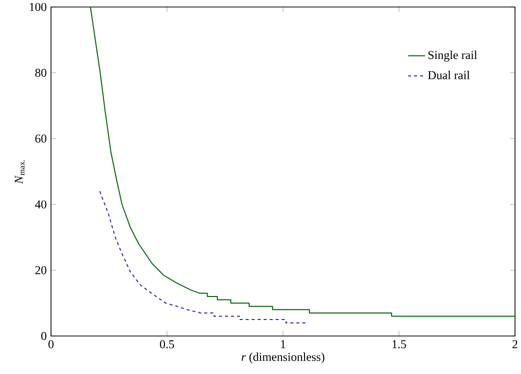  Describe the element at coordinates (19, 172) in the screenshot. I see `y-axis-title: N$_{max.}$` at that location.